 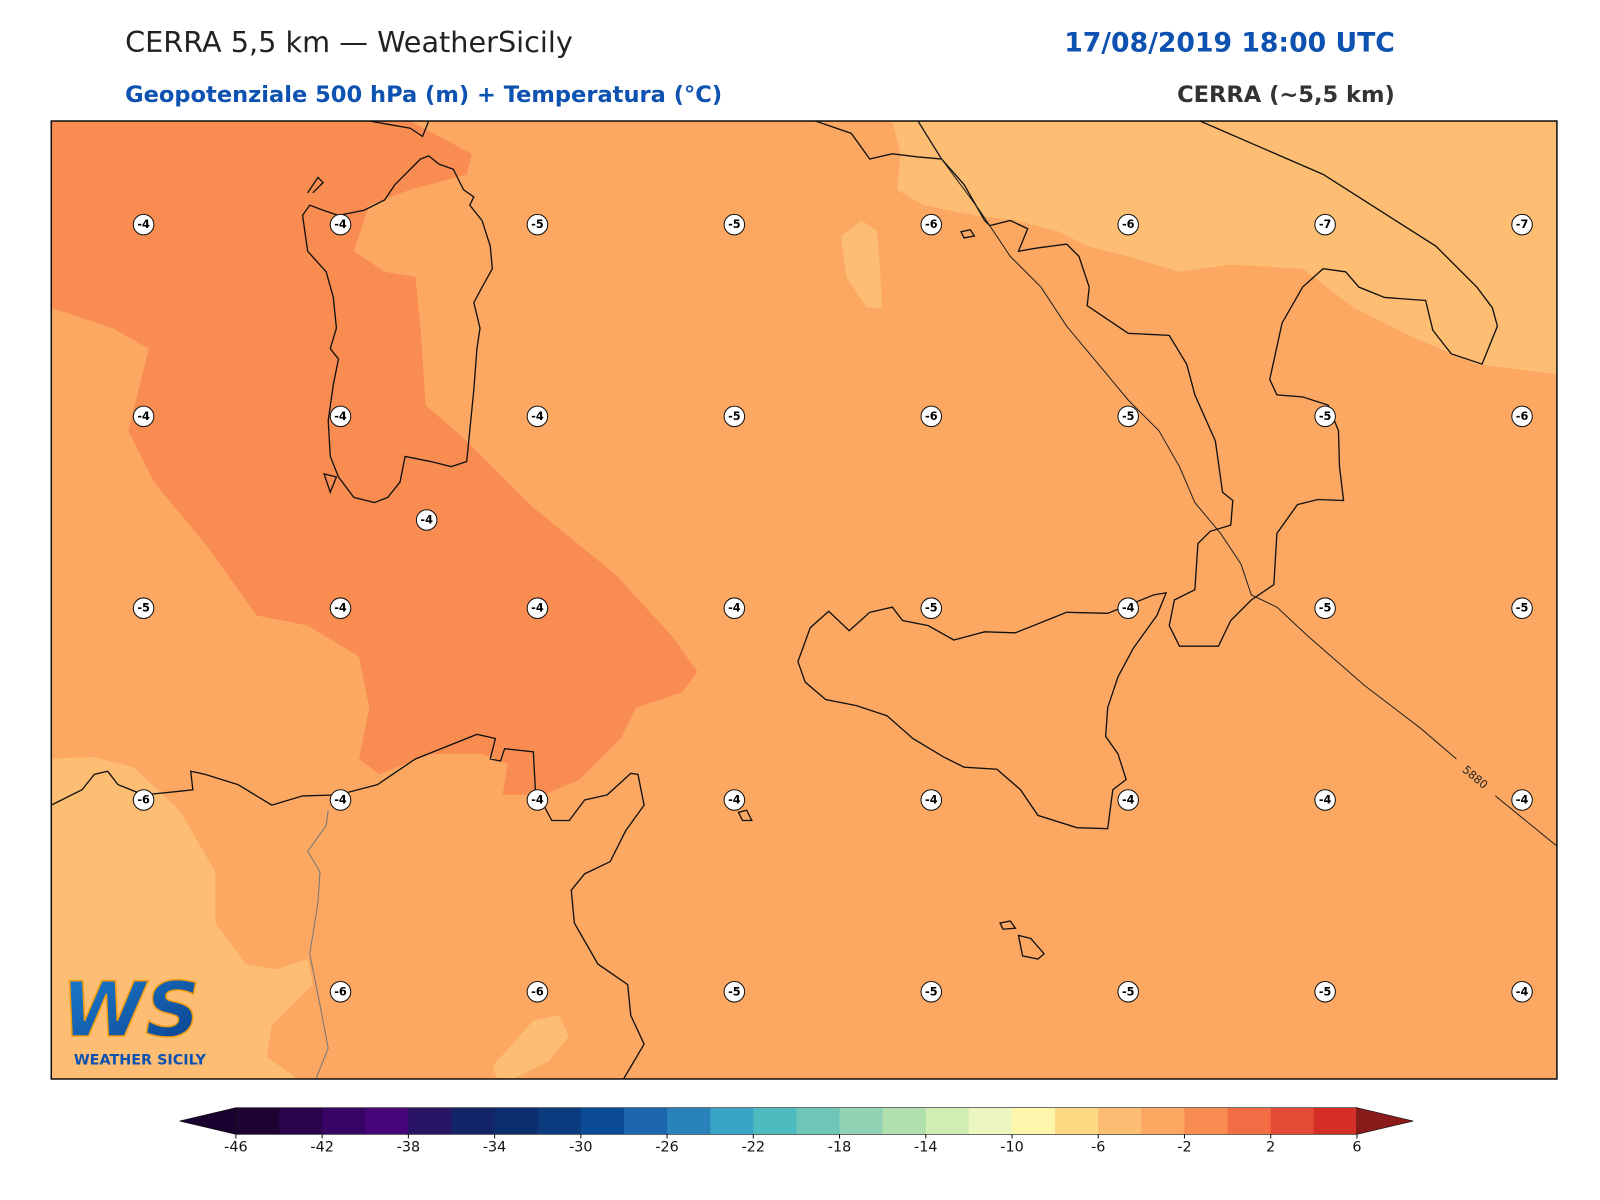 I want to click on colorbar-frame, so click(x=796, y=1121).